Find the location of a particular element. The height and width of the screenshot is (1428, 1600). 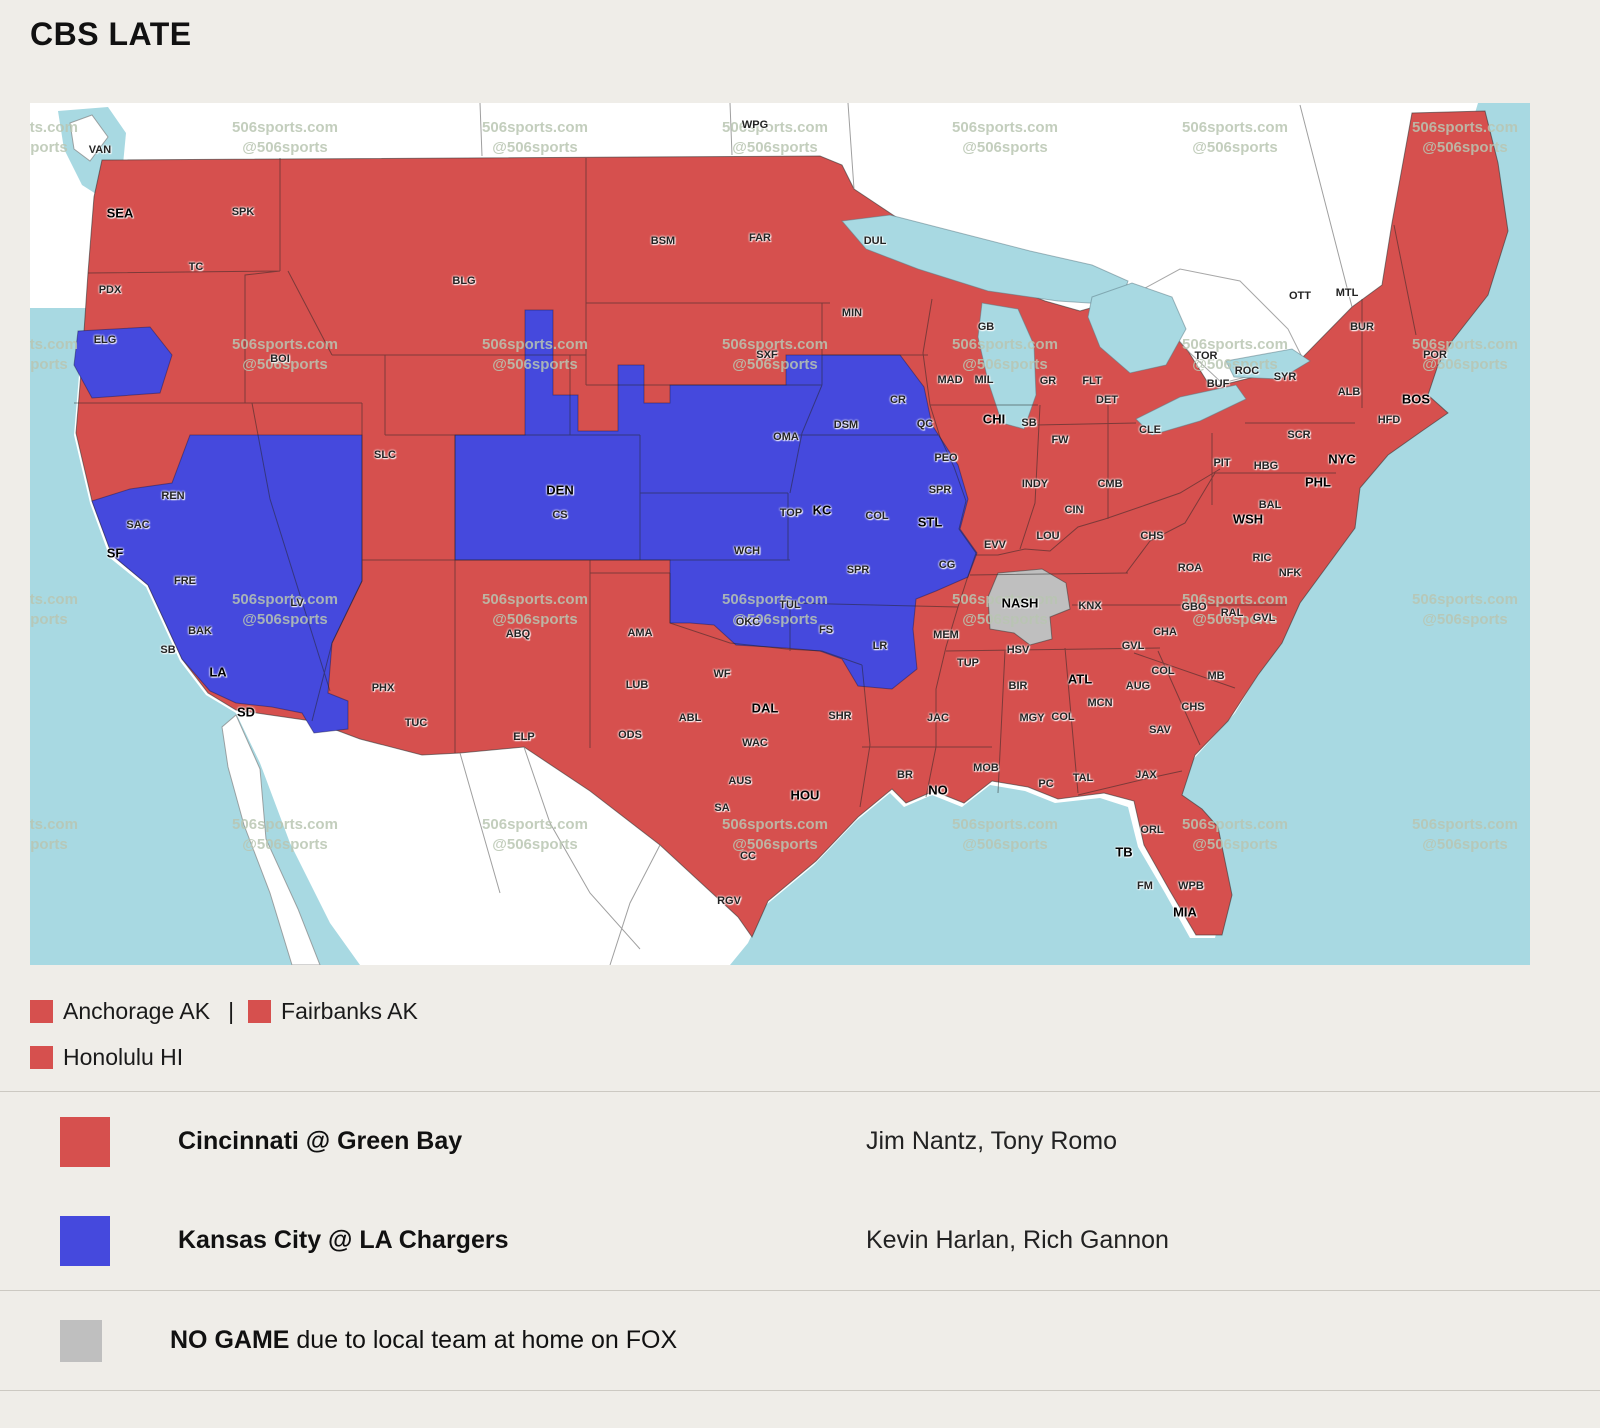

lake-michigan is located at coordinates (1007, 366).